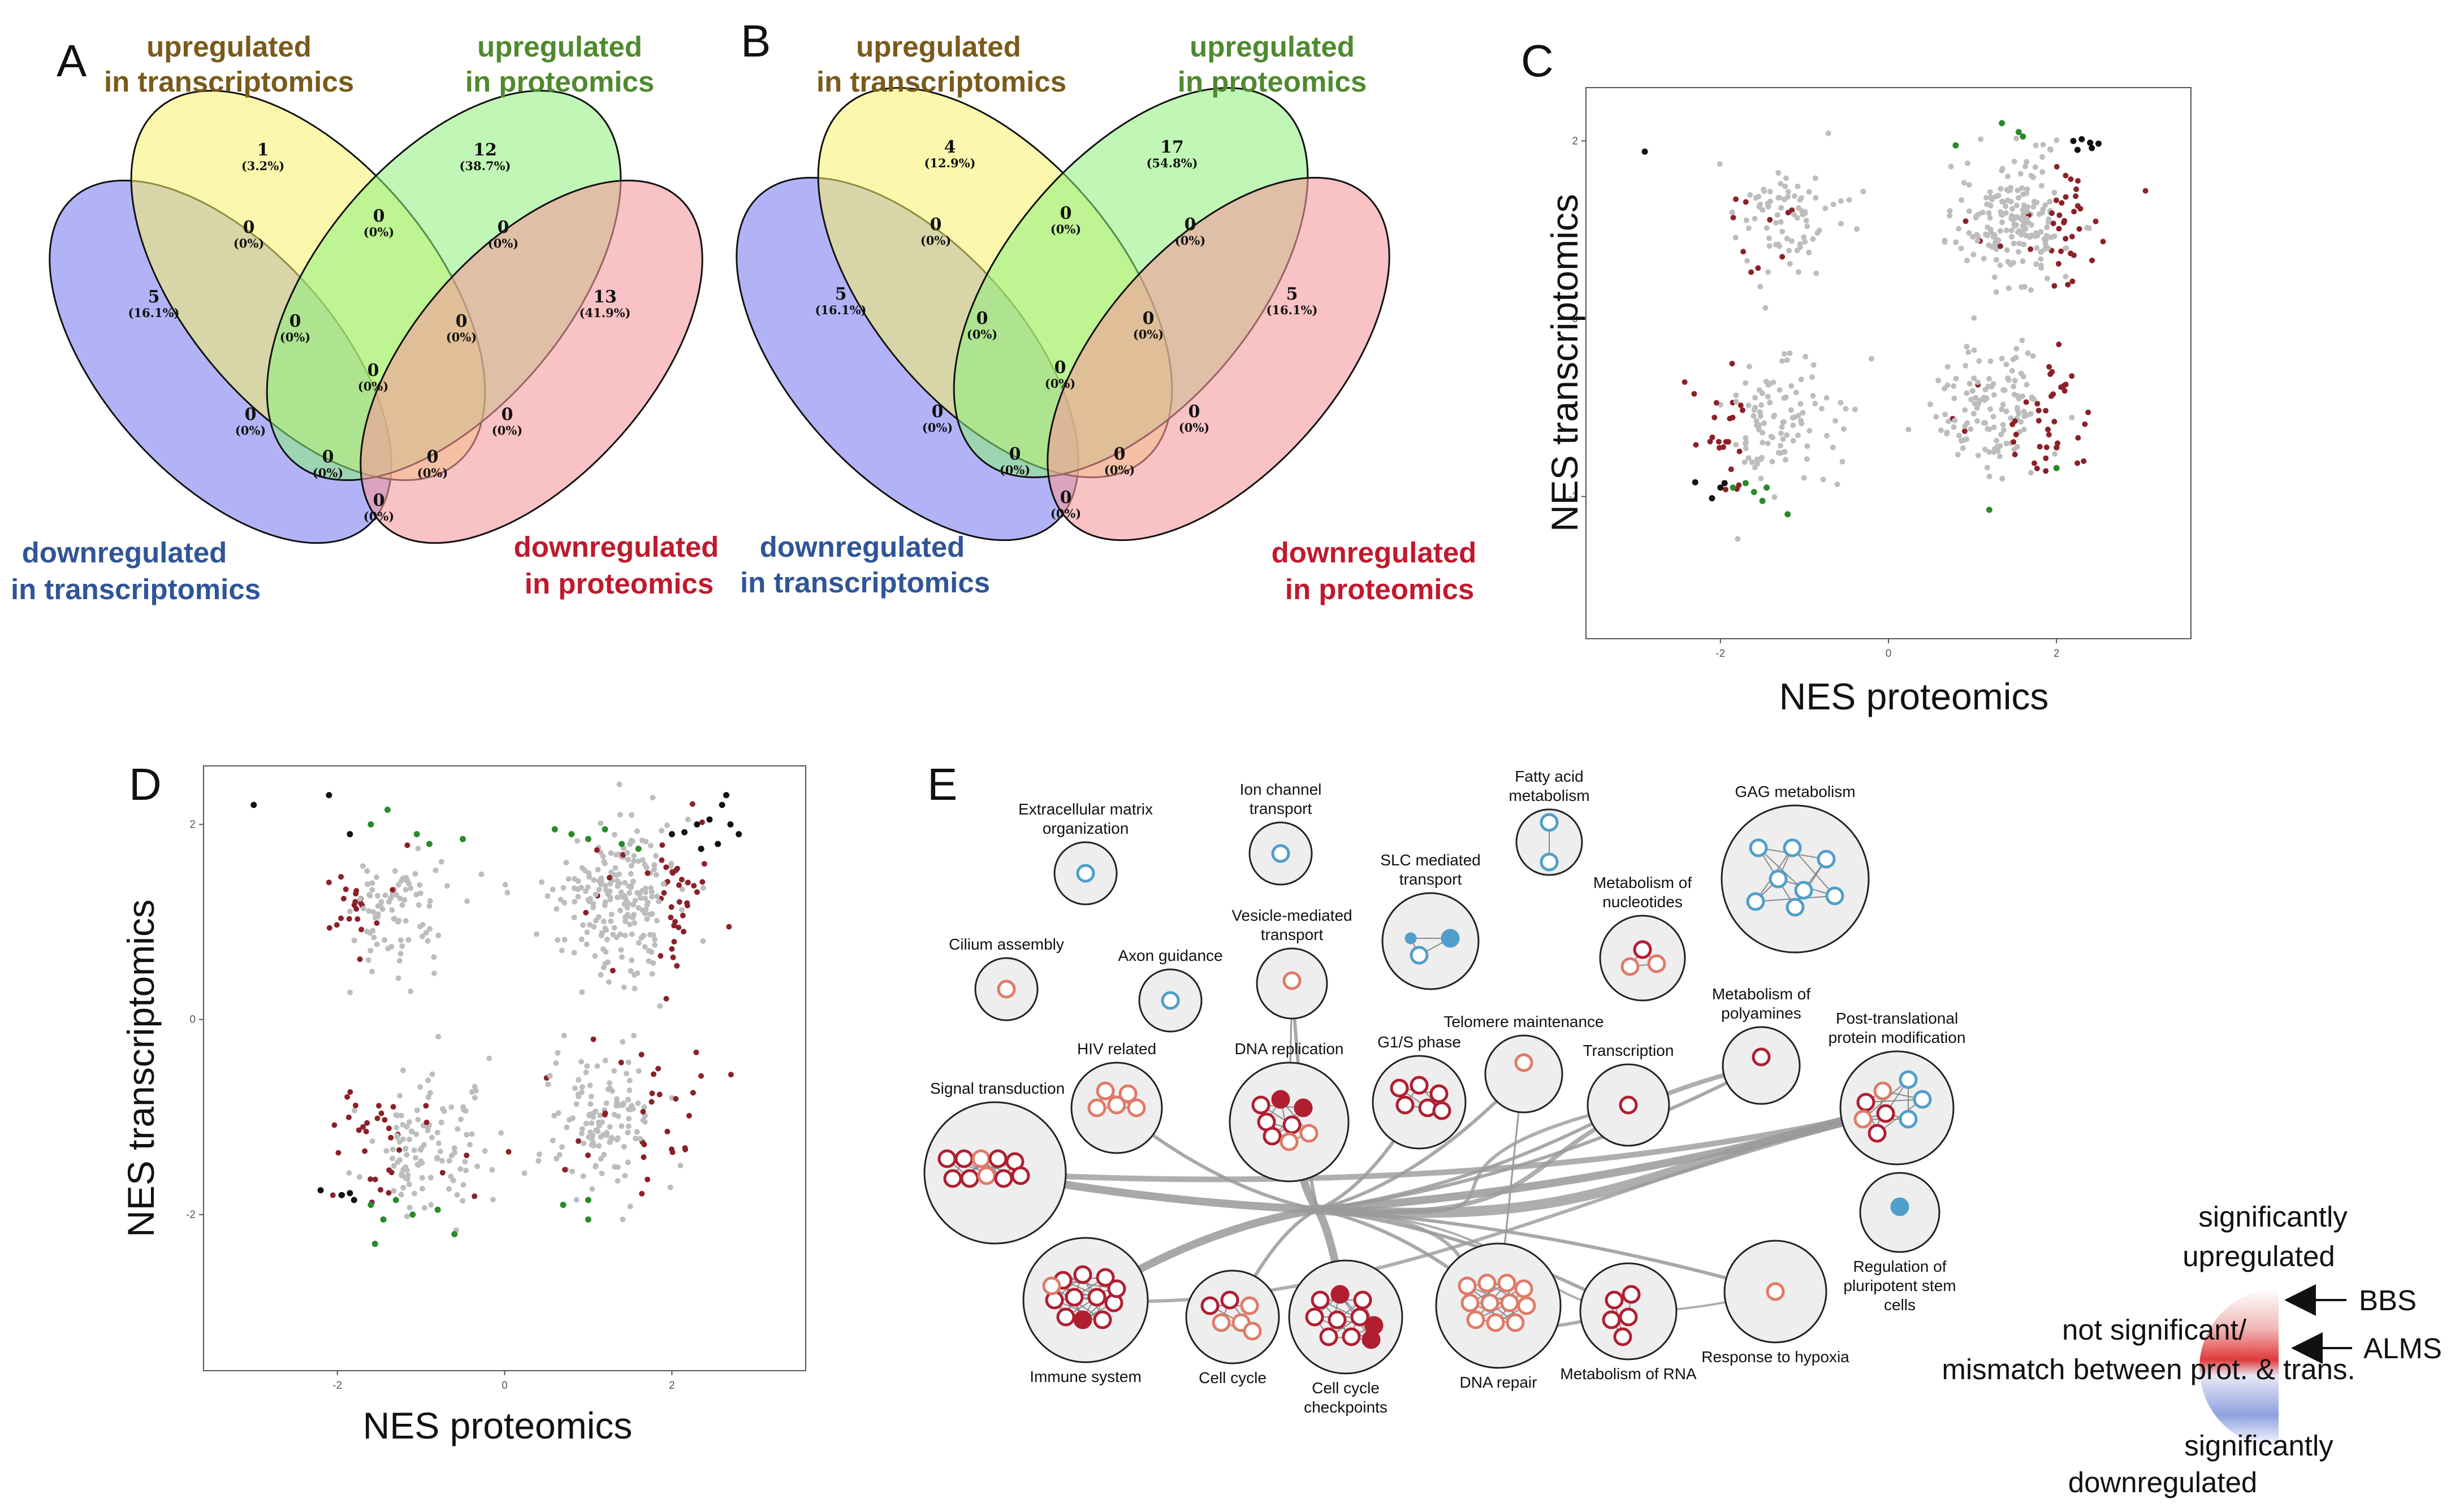  I want to click on scatter-c-point-green, so click(1745, 483).